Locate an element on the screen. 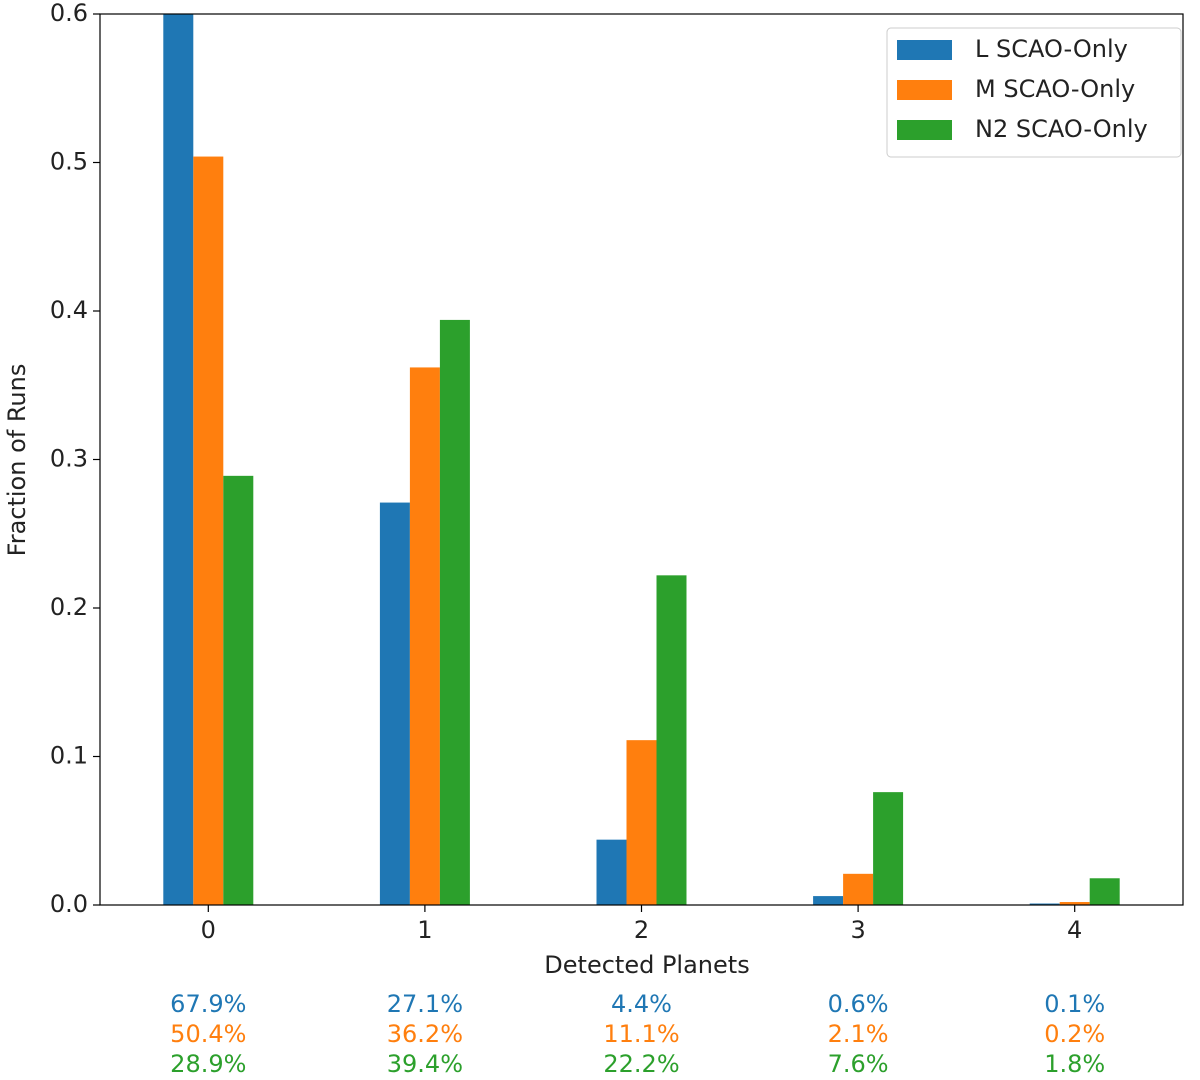  value-label: 0.2% is located at coordinates (1074, 1034).